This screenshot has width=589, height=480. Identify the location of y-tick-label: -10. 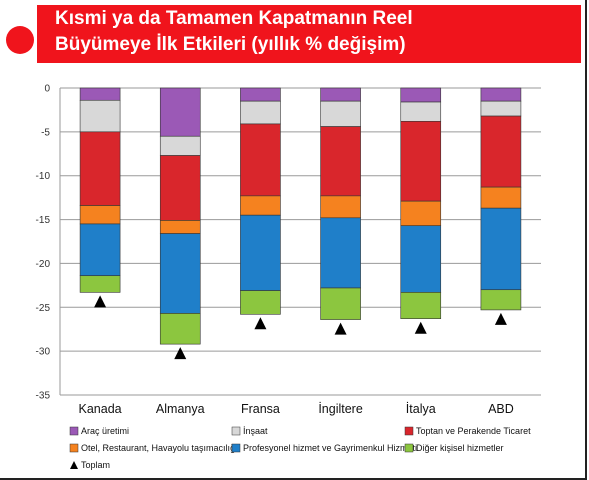
(43, 176).